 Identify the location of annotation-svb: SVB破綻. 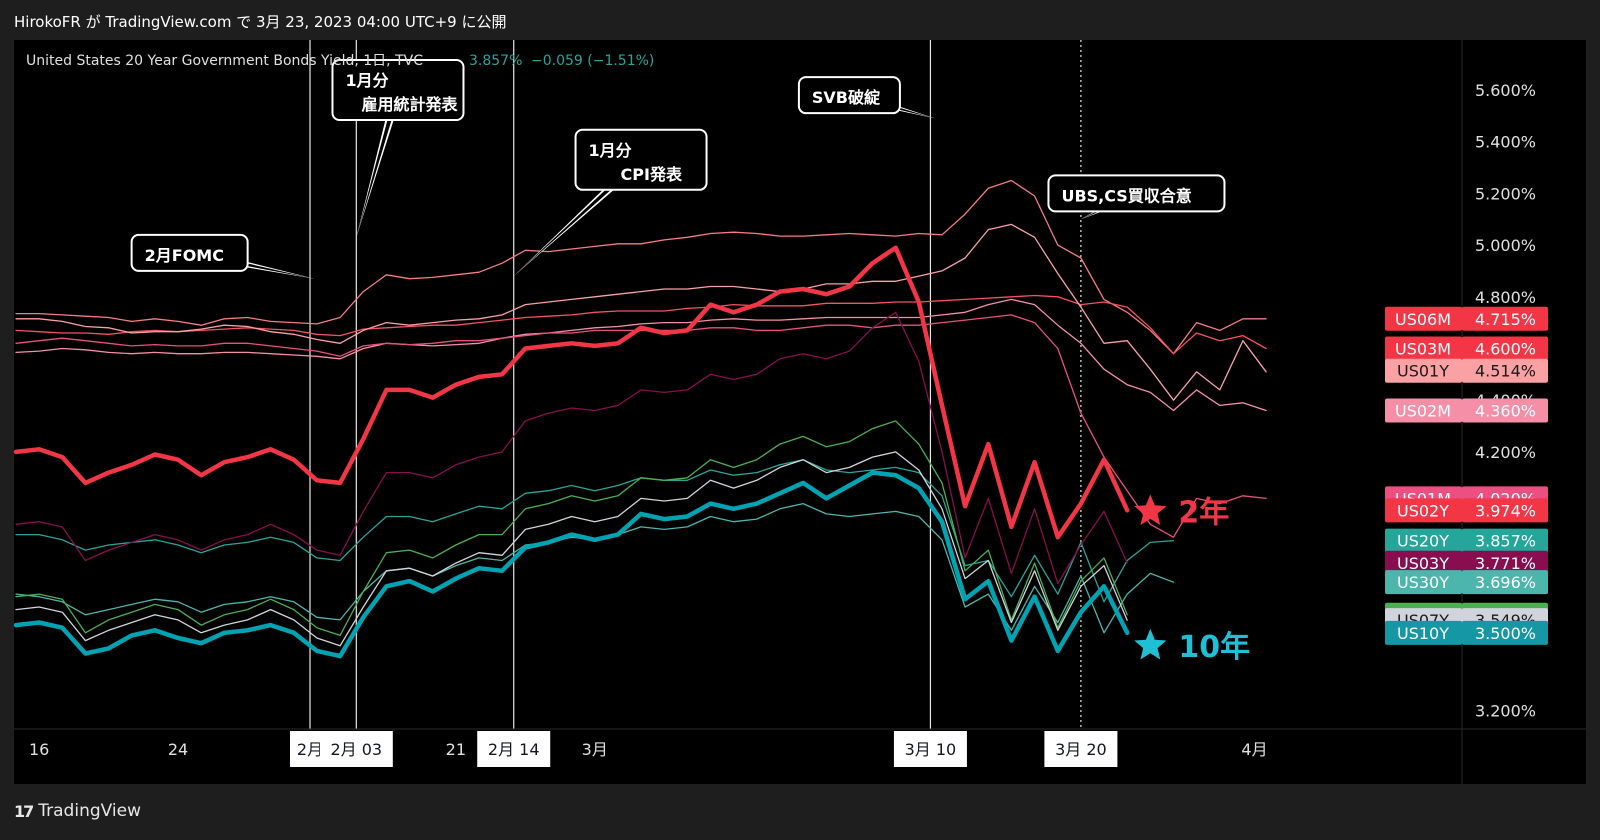
(866, 97).